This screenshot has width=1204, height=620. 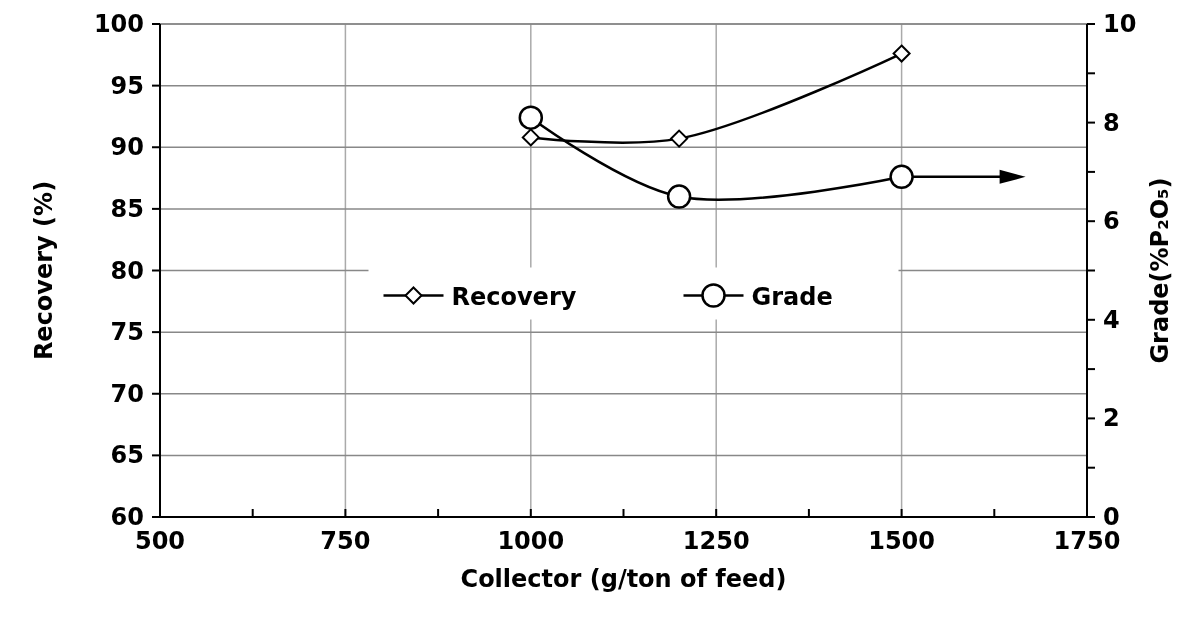 I want to click on y-tick-label: 65, so click(x=127, y=455).